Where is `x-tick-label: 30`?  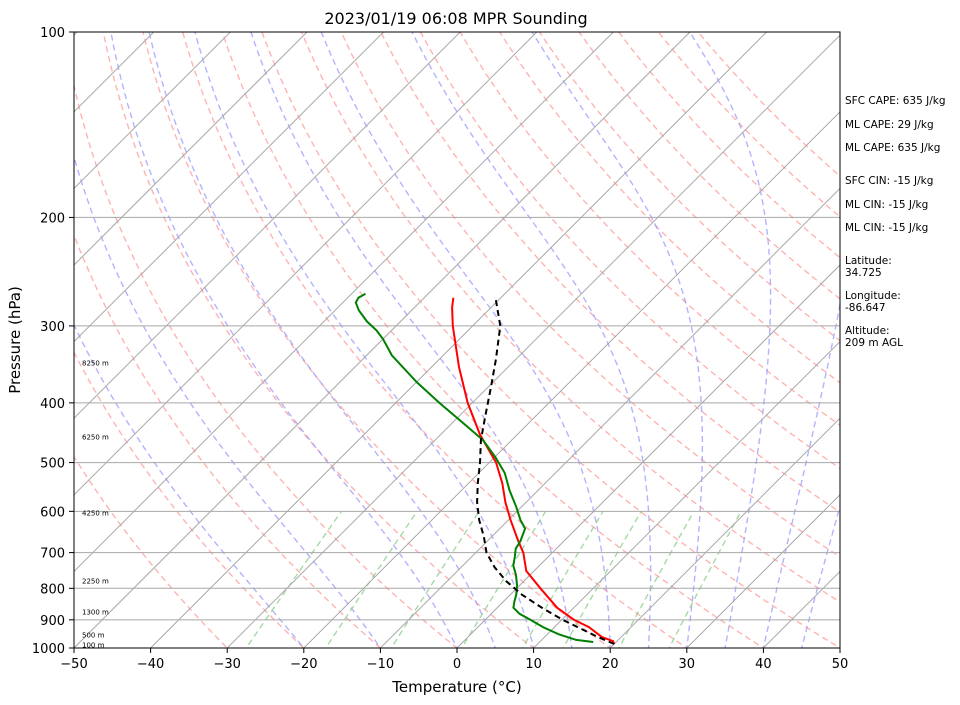
x-tick-label: 30 is located at coordinates (687, 664).